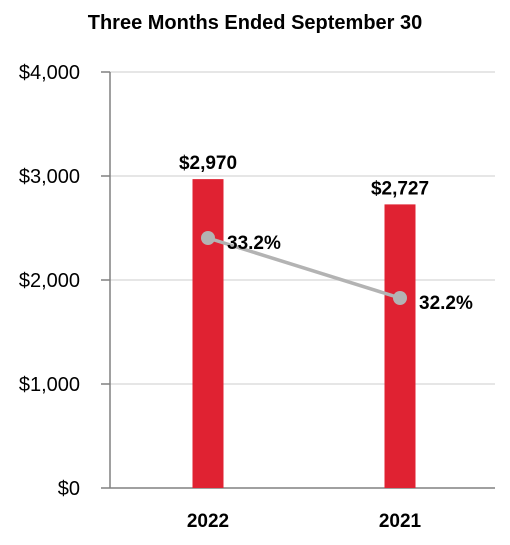  I want to click on x-tick-label: 2021, so click(400, 521).